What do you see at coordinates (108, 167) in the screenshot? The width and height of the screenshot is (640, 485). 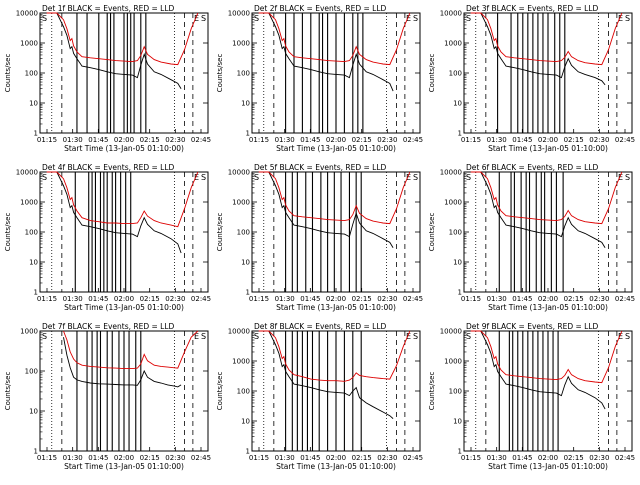 I see `panel-title: Det 4f BLACK = Events, RED = LLD` at bounding box center [108, 167].